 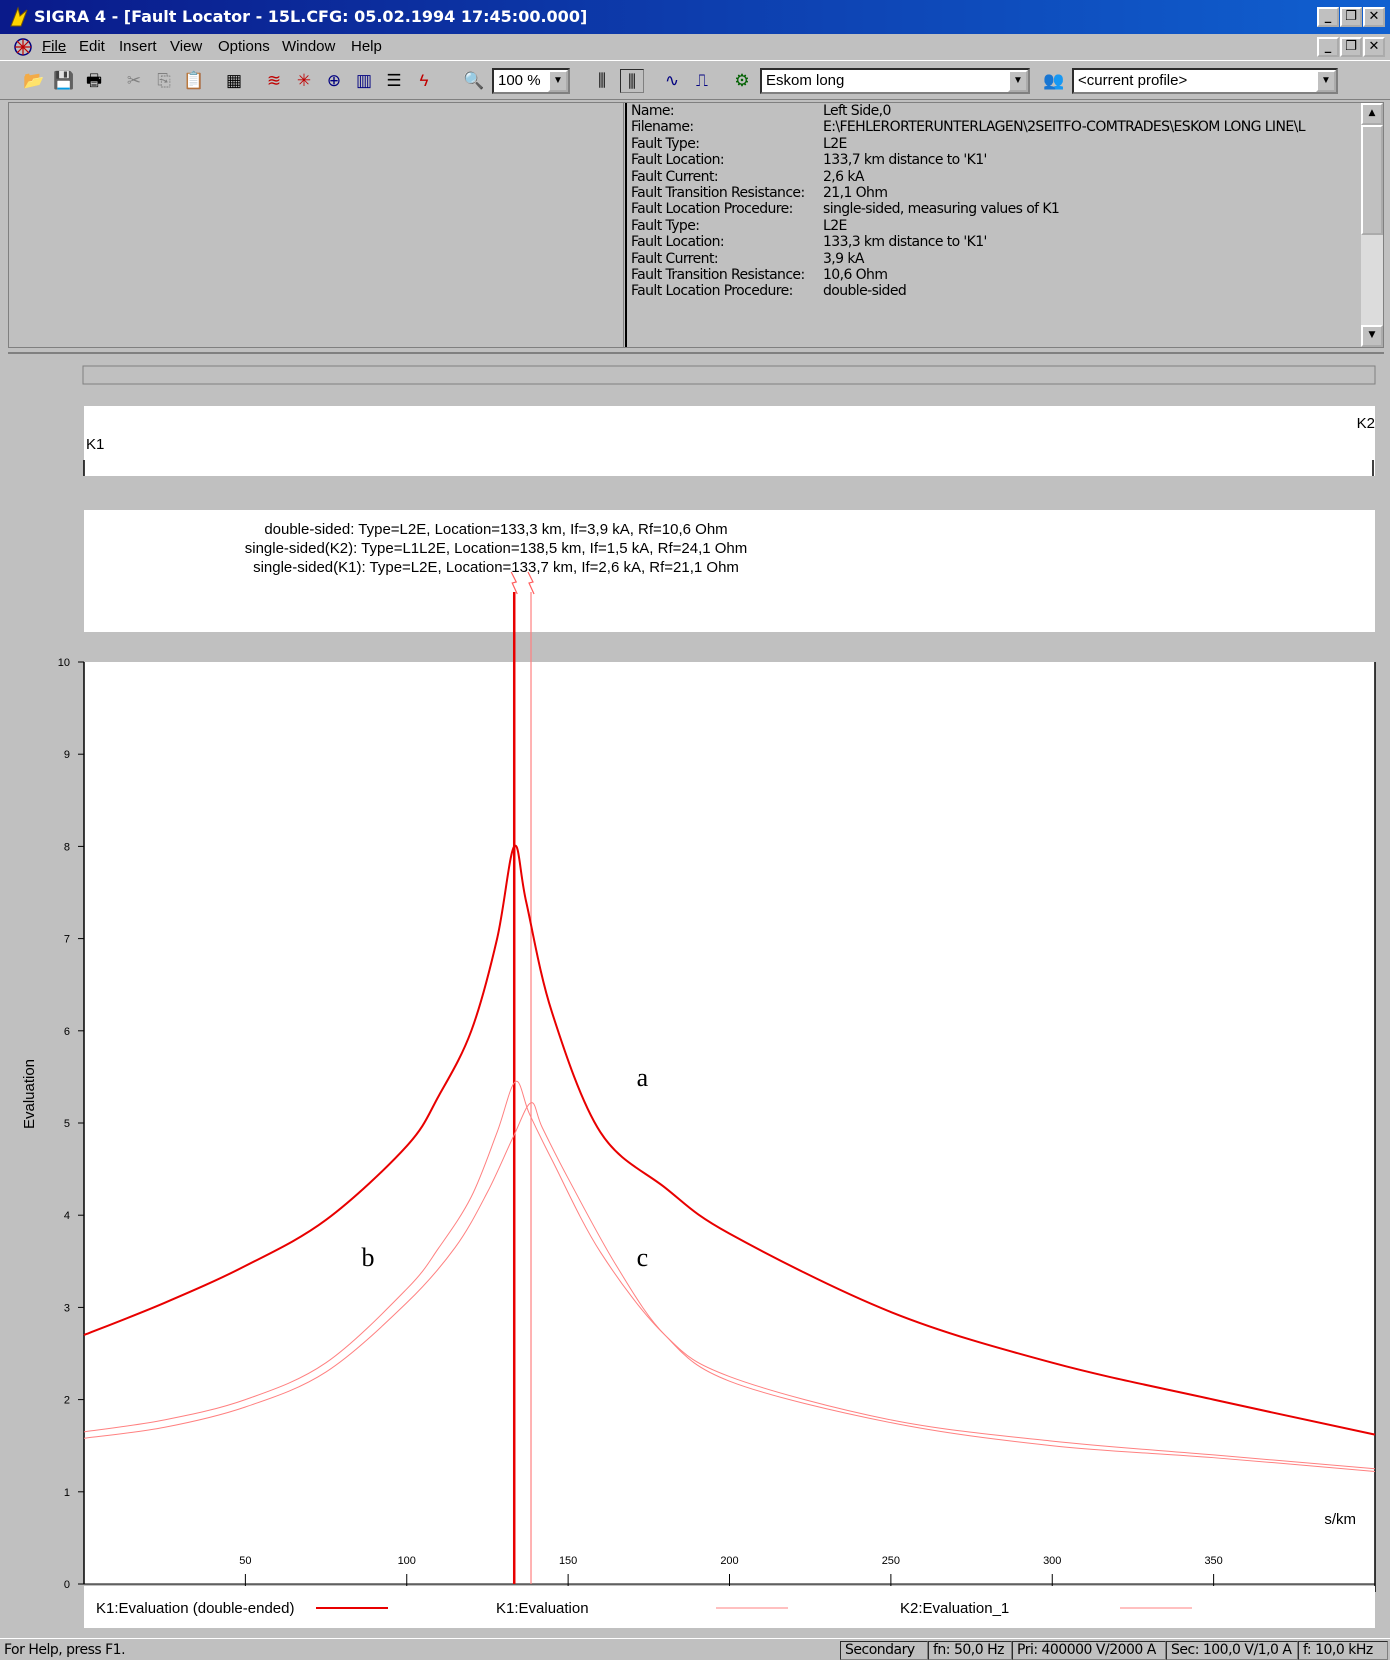 What do you see at coordinates (134, 80) in the screenshot?
I see `cut-icon: ✂` at bounding box center [134, 80].